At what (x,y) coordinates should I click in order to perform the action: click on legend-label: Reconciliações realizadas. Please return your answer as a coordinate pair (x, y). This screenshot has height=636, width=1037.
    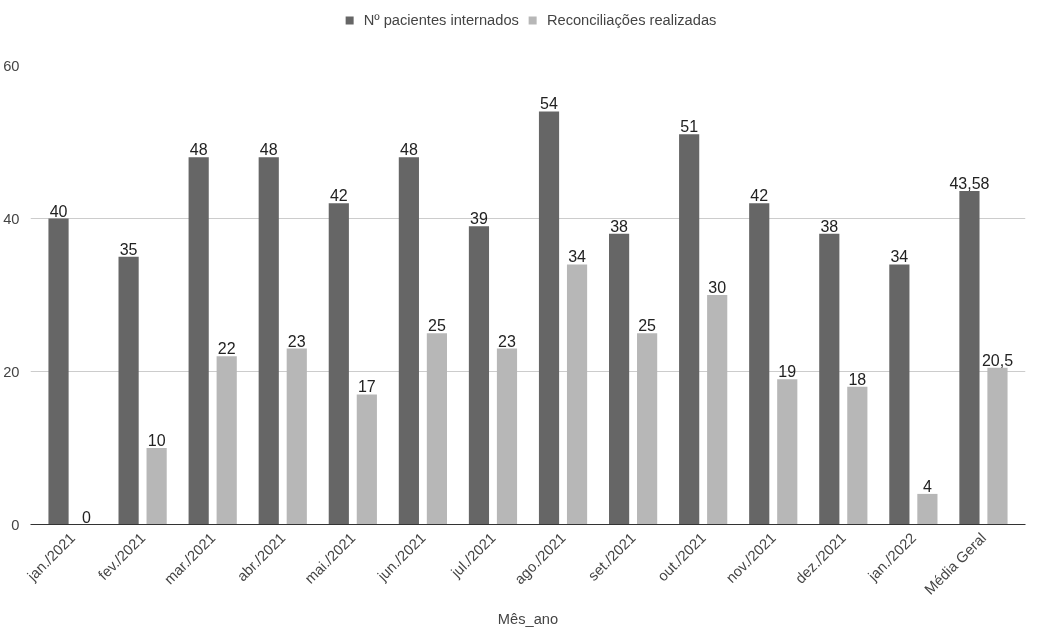
    Looking at the image, I should click on (631, 20).